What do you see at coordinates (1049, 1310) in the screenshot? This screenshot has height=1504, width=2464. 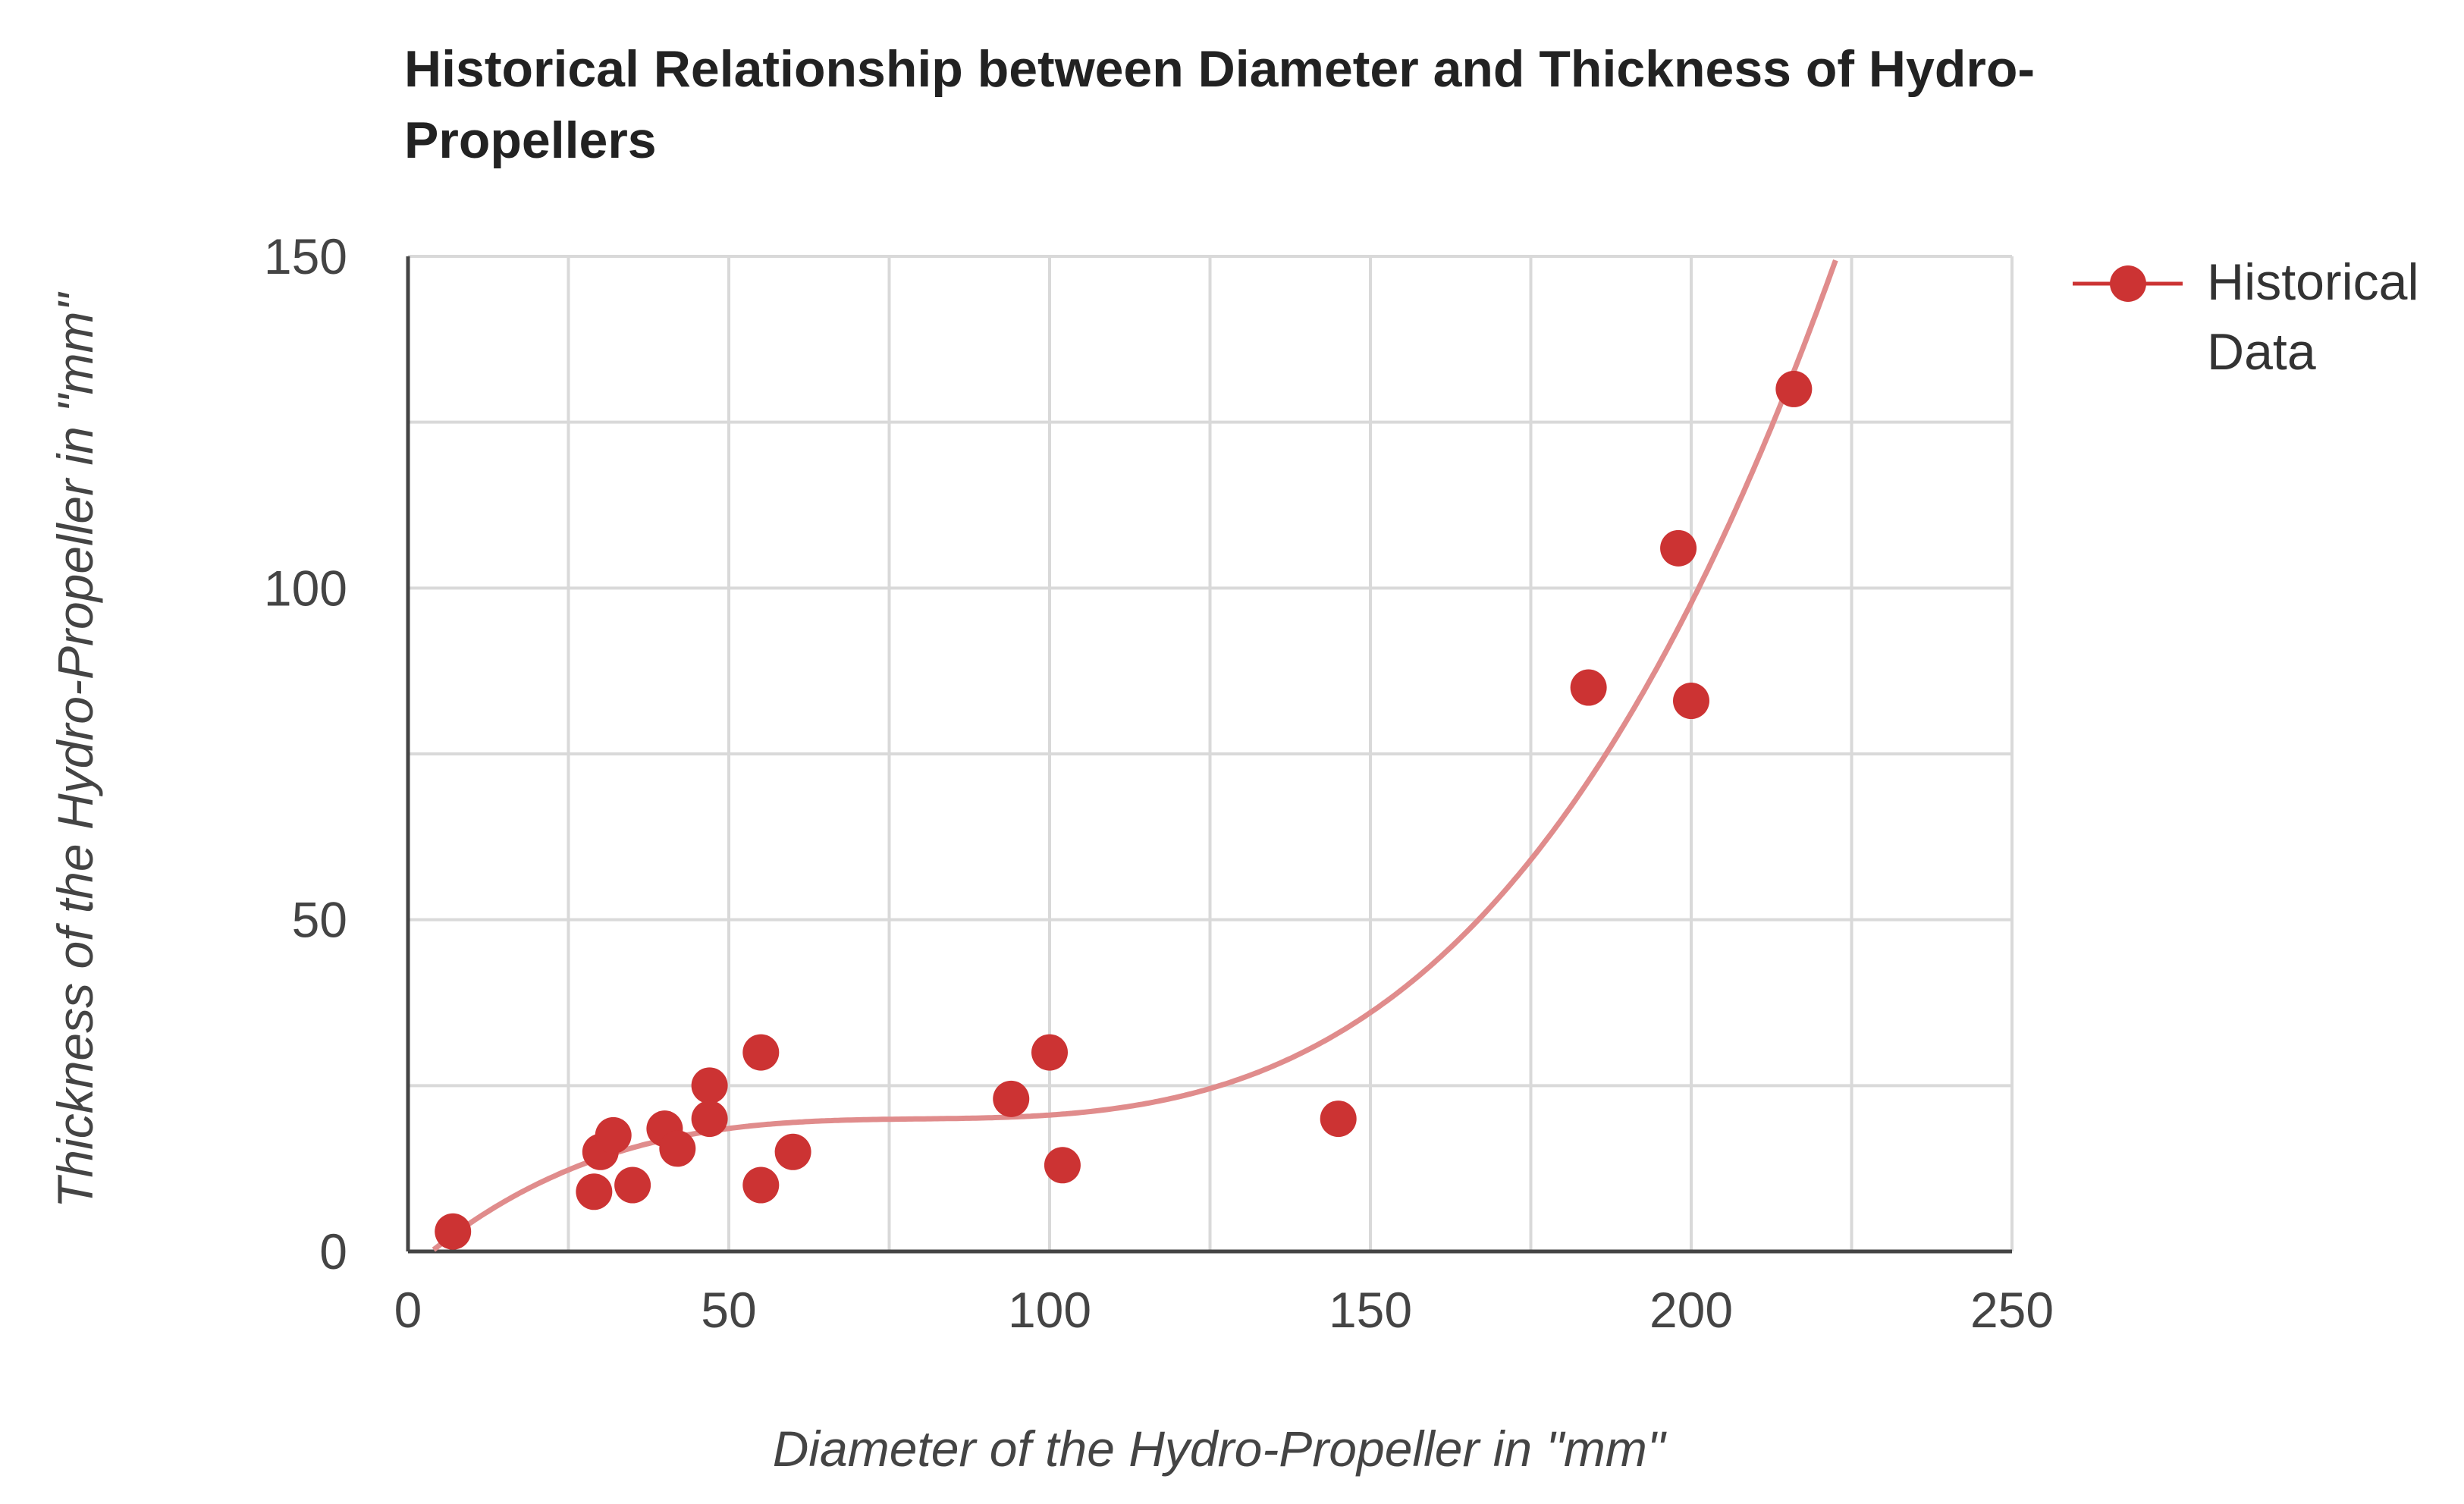 I see `x-tick-label: 100` at bounding box center [1049, 1310].